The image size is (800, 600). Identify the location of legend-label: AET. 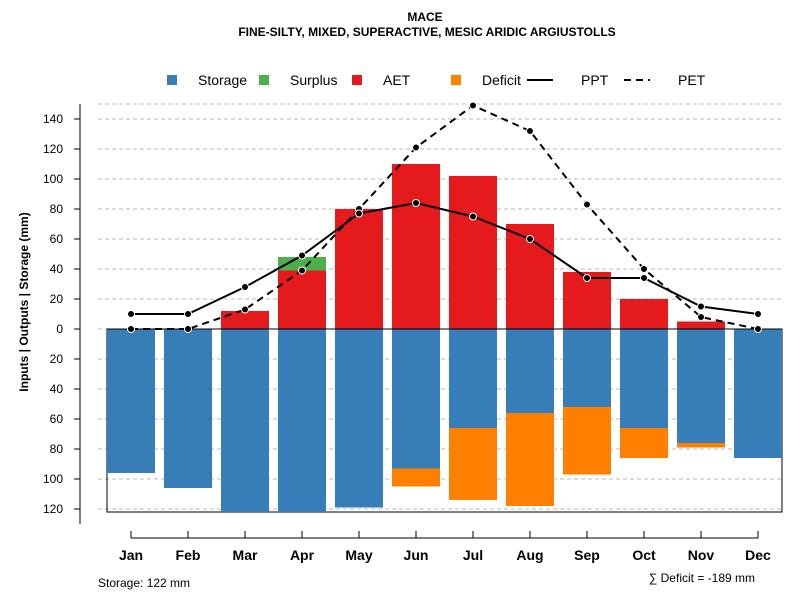
(397, 80).